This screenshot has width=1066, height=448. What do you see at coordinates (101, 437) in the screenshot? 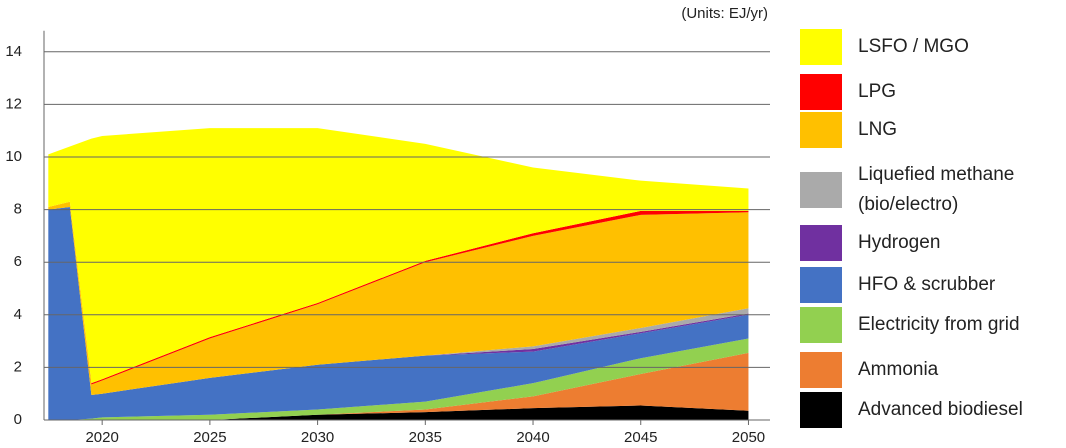
I see `x-tick-label: 2020` at bounding box center [101, 437].